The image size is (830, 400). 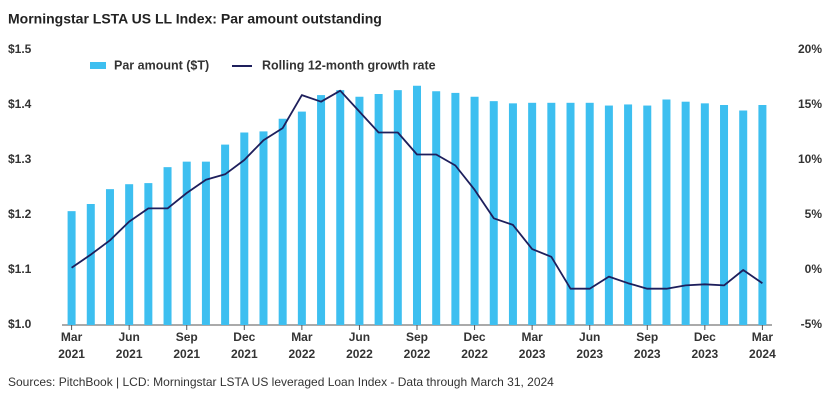 What do you see at coordinates (814, 269) in the screenshot?
I see `y2-tick-label: 0%` at bounding box center [814, 269].